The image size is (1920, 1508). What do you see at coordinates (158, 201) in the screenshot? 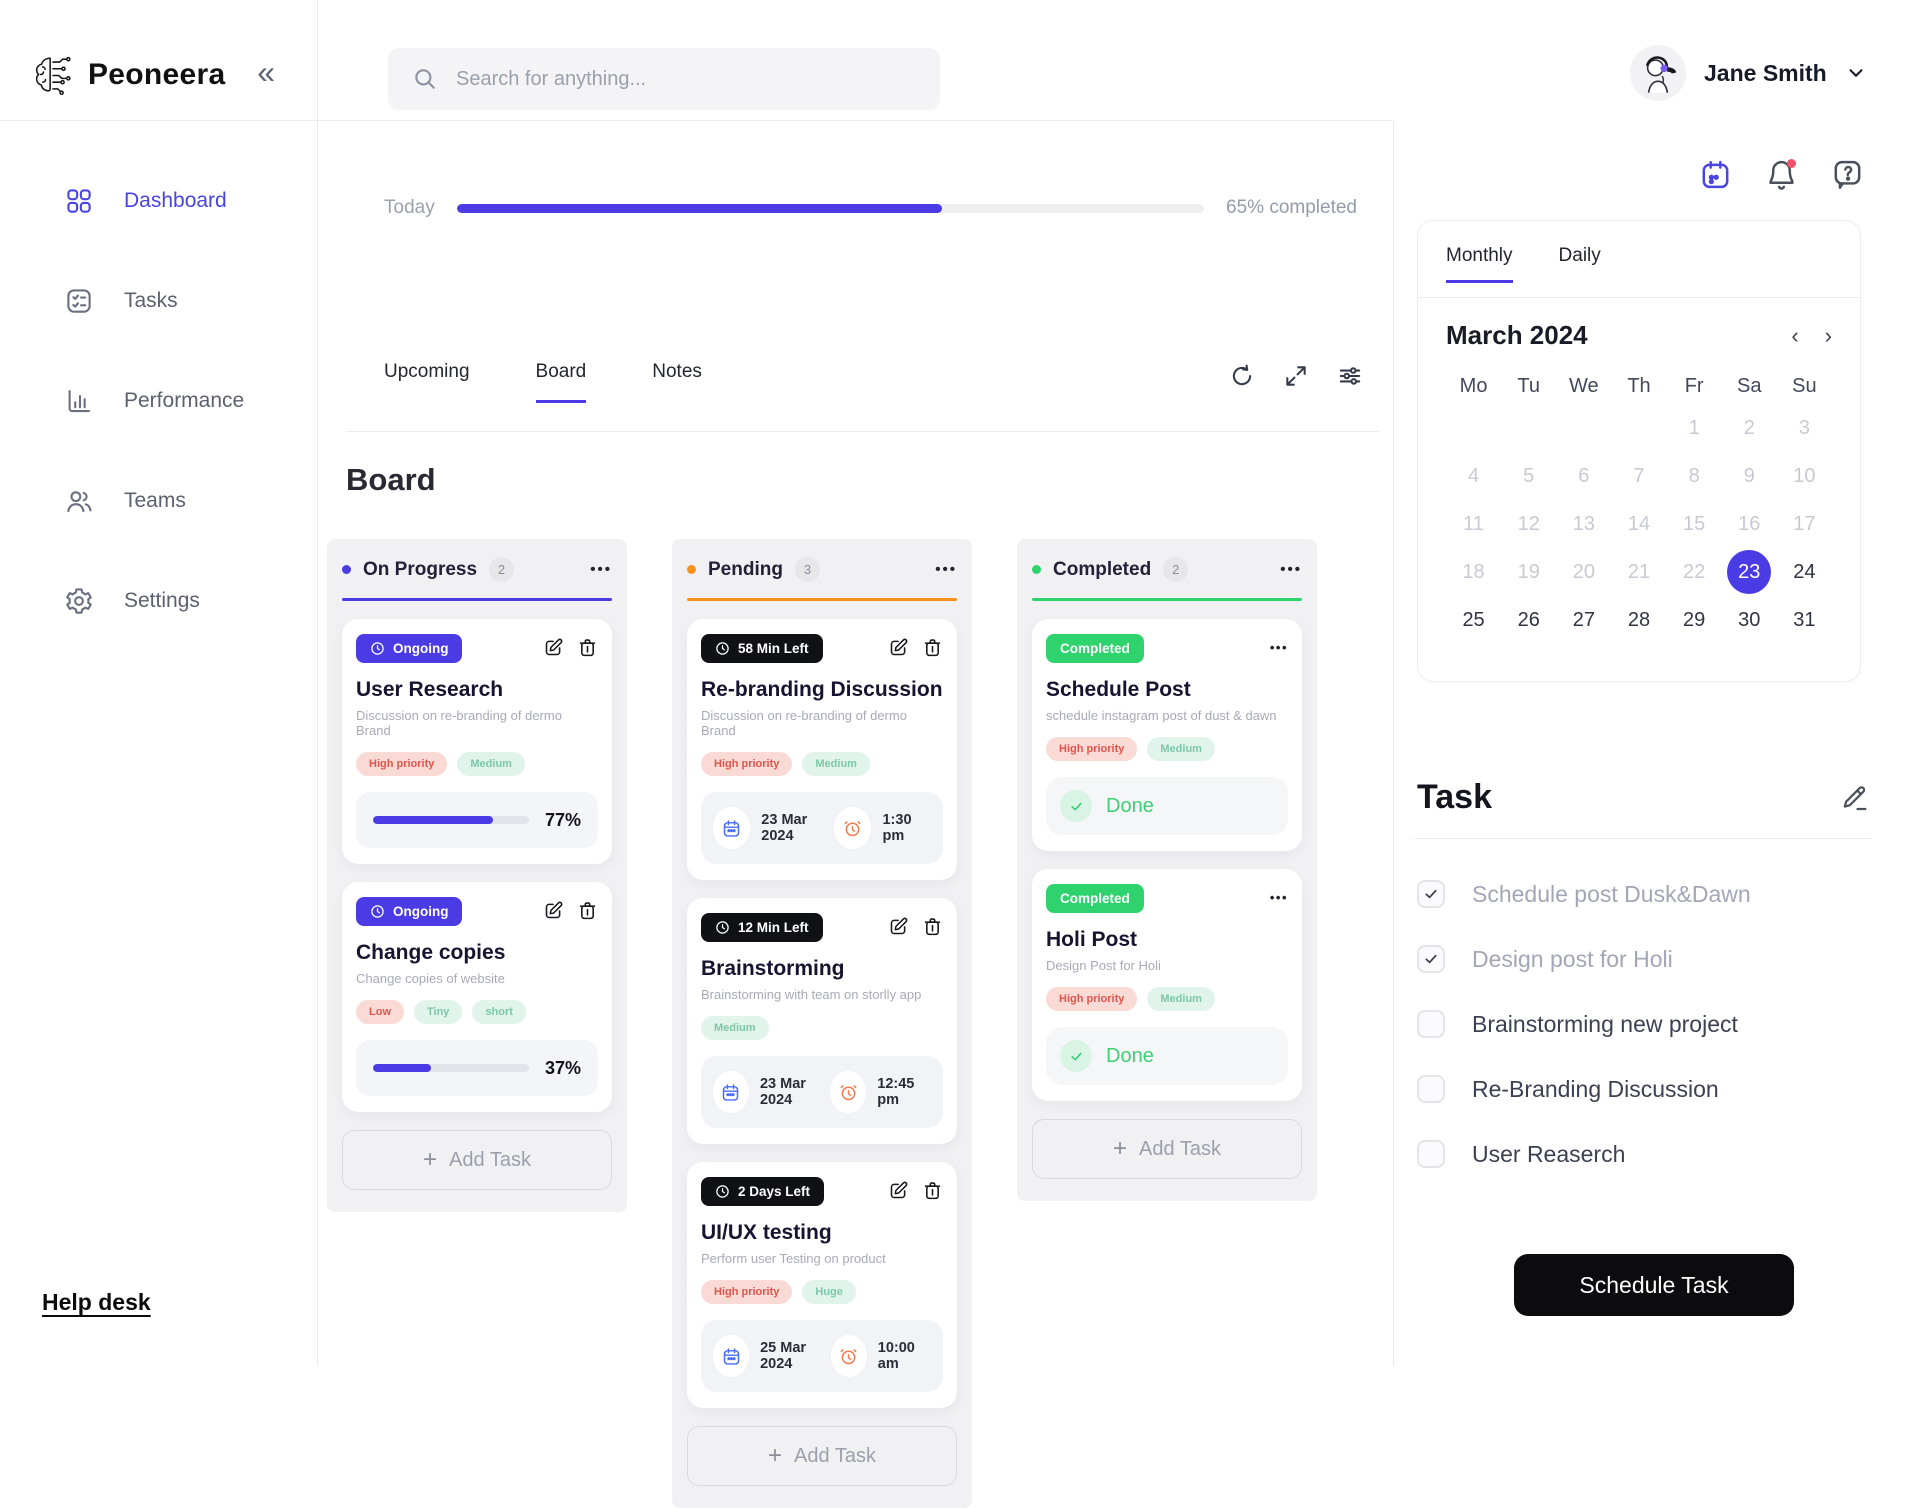
I see `sidebar-item-dashboard: Dashboard` at bounding box center [158, 201].